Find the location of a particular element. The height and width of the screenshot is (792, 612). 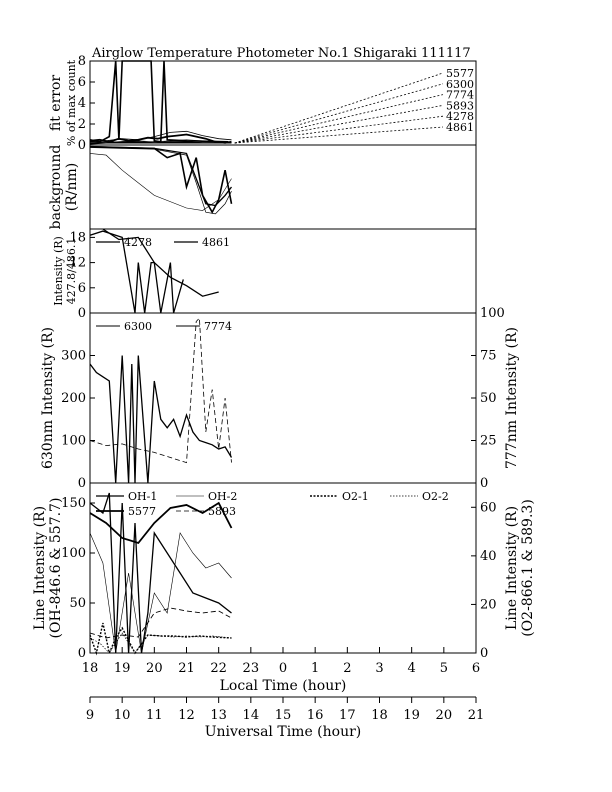

local-time-axis: 18 19 20 21 22 23 0 1 2 3 4 5 6 is located at coordinates (281, 661).